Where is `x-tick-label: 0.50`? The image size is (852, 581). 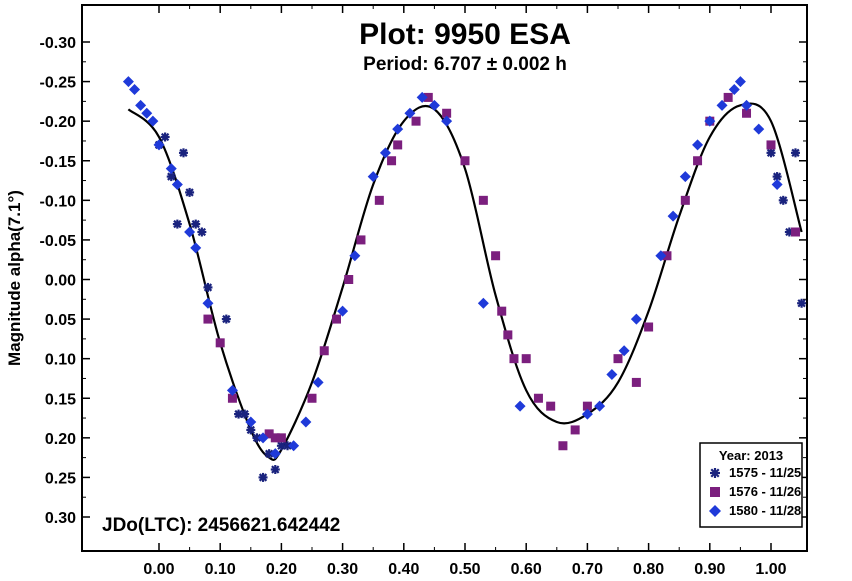 x-tick-label: 0.50 is located at coordinates (464, 569).